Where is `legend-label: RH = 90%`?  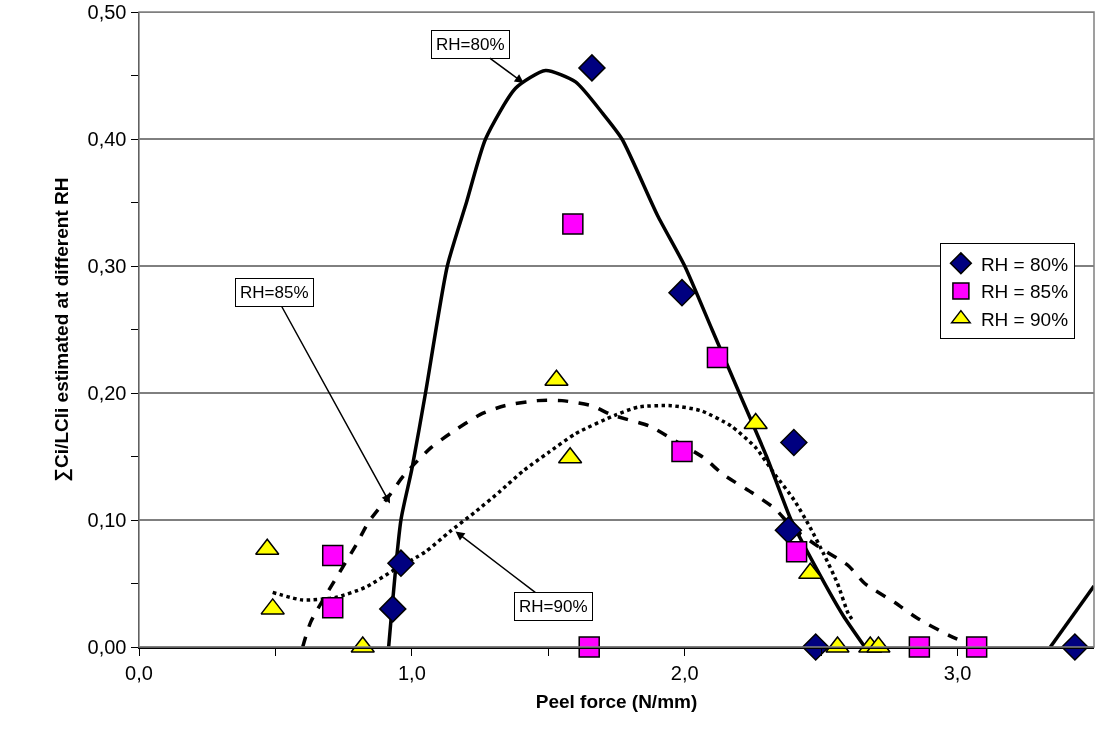
legend-label: RH = 90% is located at coordinates (1024, 320).